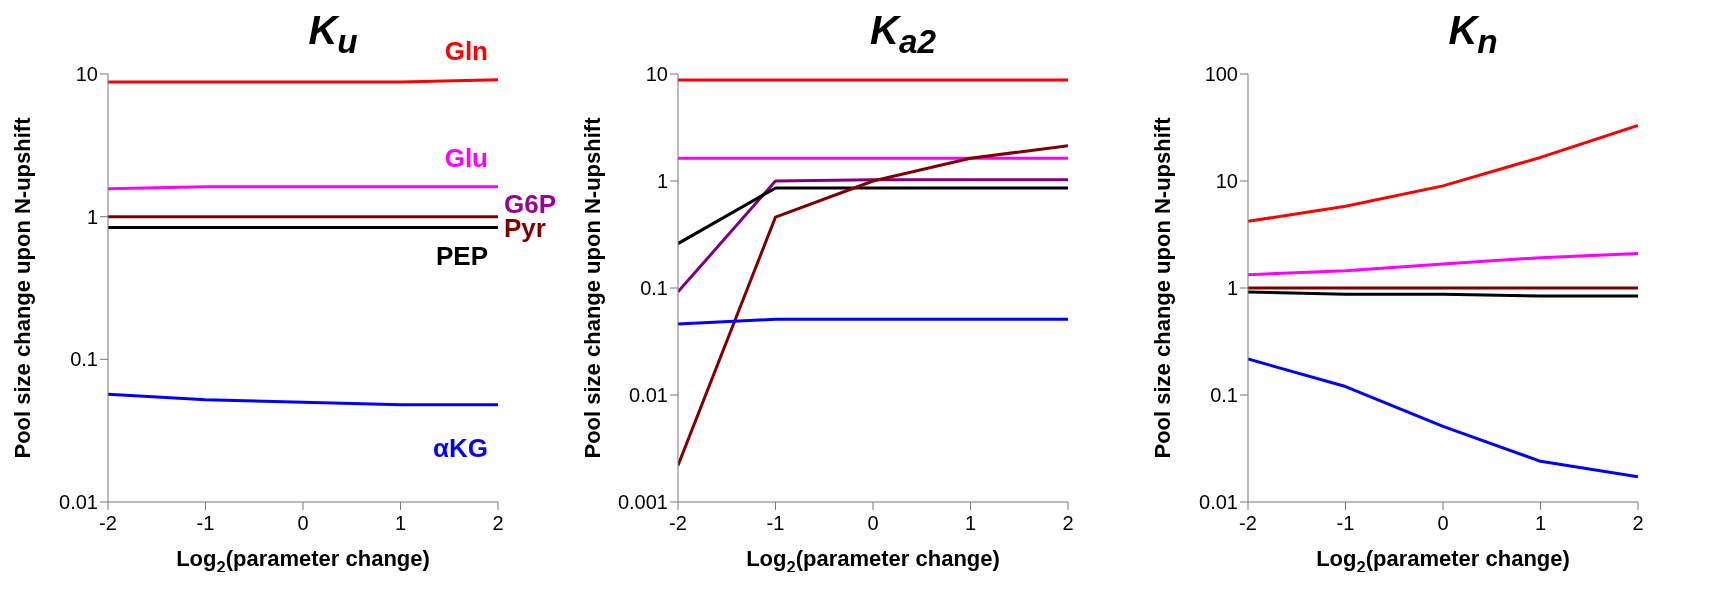 The image size is (1728, 590). What do you see at coordinates (903, 34) in the screenshot?
I see `chart-title: K$_{a2}$` at bounding box center [903, 34].